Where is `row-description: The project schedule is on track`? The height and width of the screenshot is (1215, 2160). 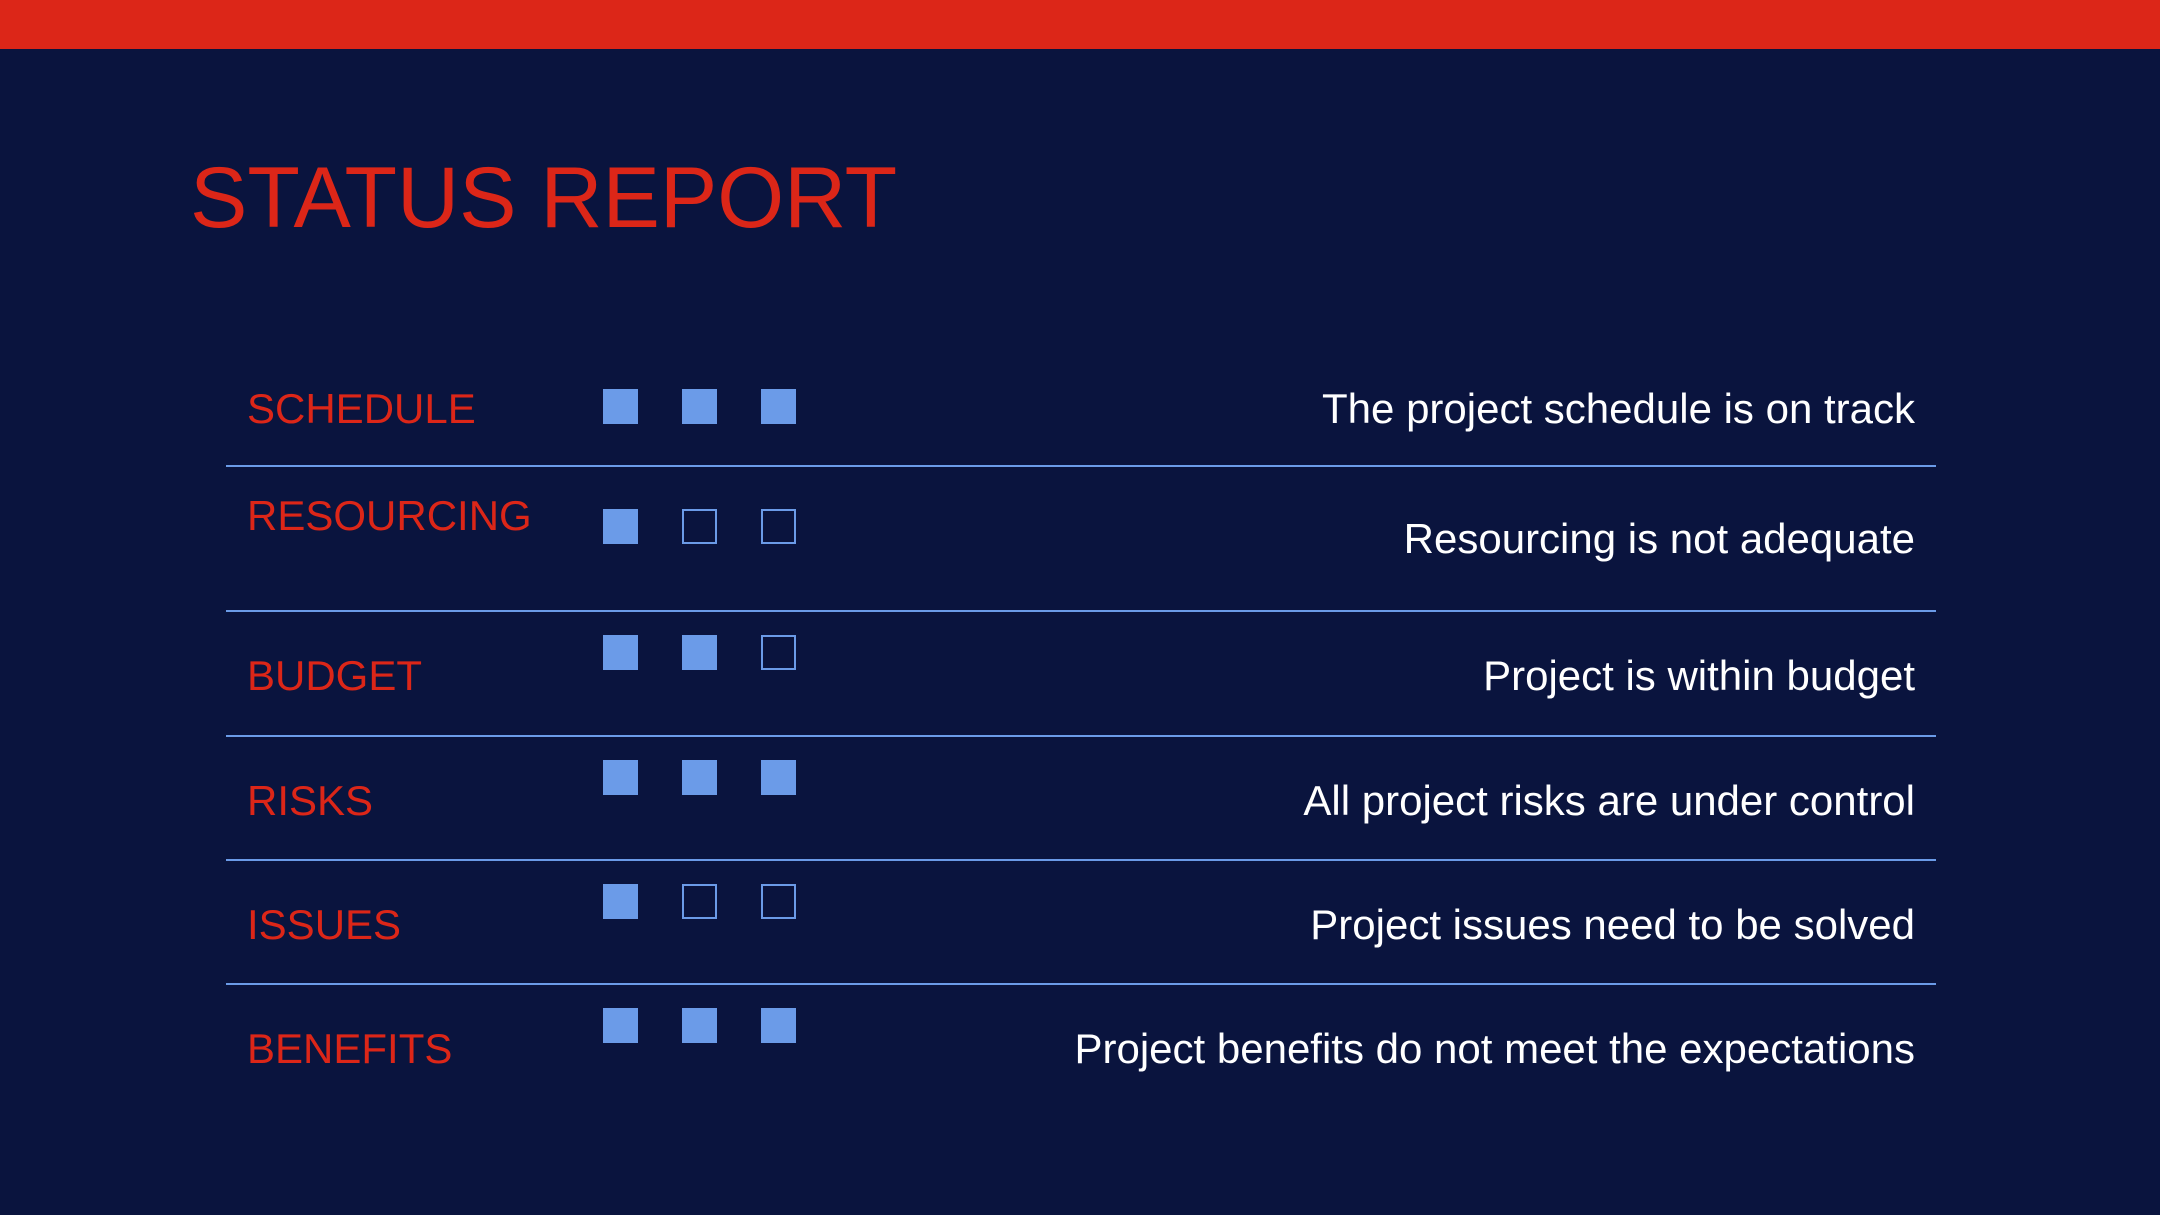 row-description: The project schedule is on track is located at coordinates (1618, 408).